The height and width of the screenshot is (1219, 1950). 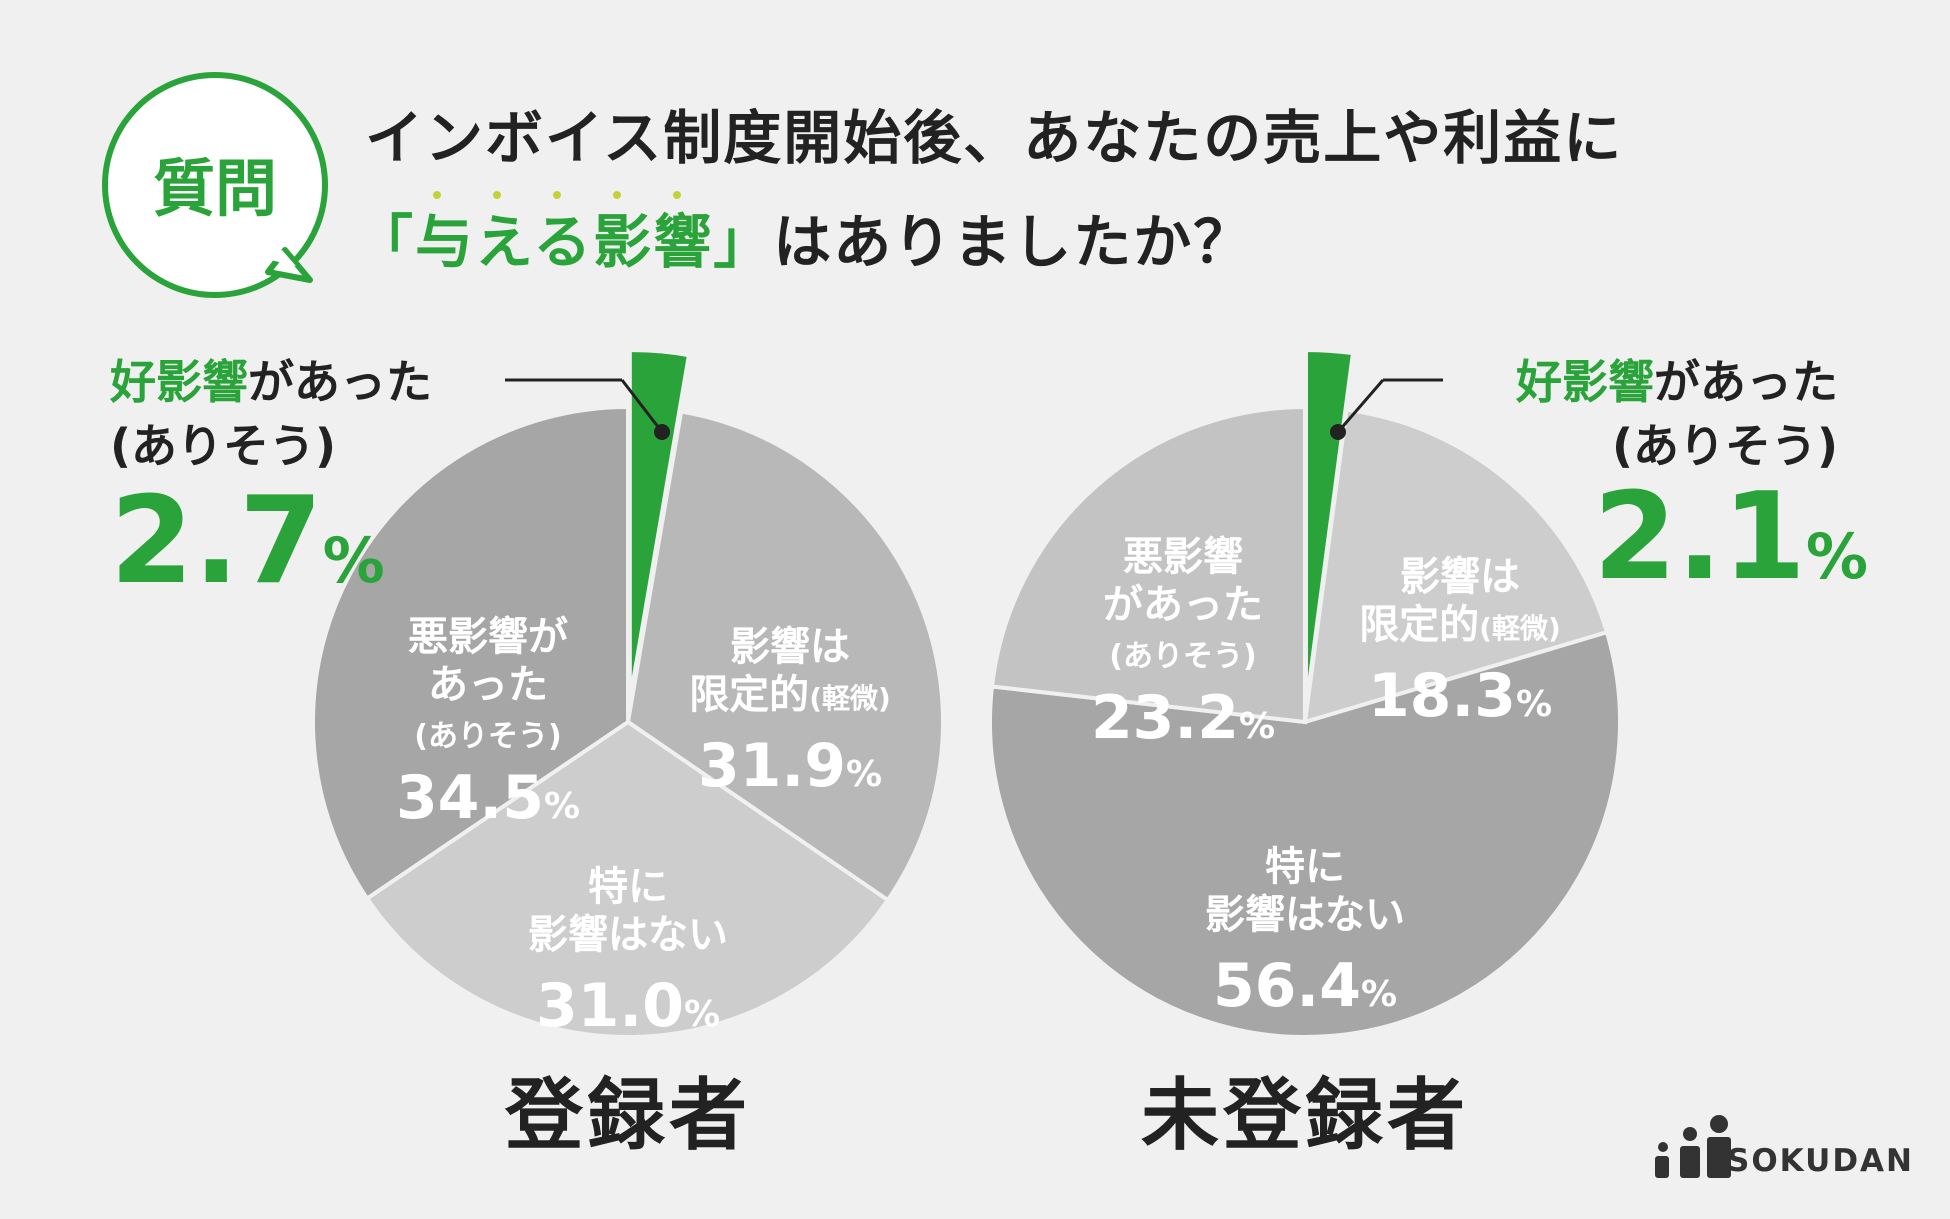 What do you see at coordinates (1820, 1161) in the screenshot?
I see `brand-name: SOKUDAN` at bounding box center [1820, 1161].